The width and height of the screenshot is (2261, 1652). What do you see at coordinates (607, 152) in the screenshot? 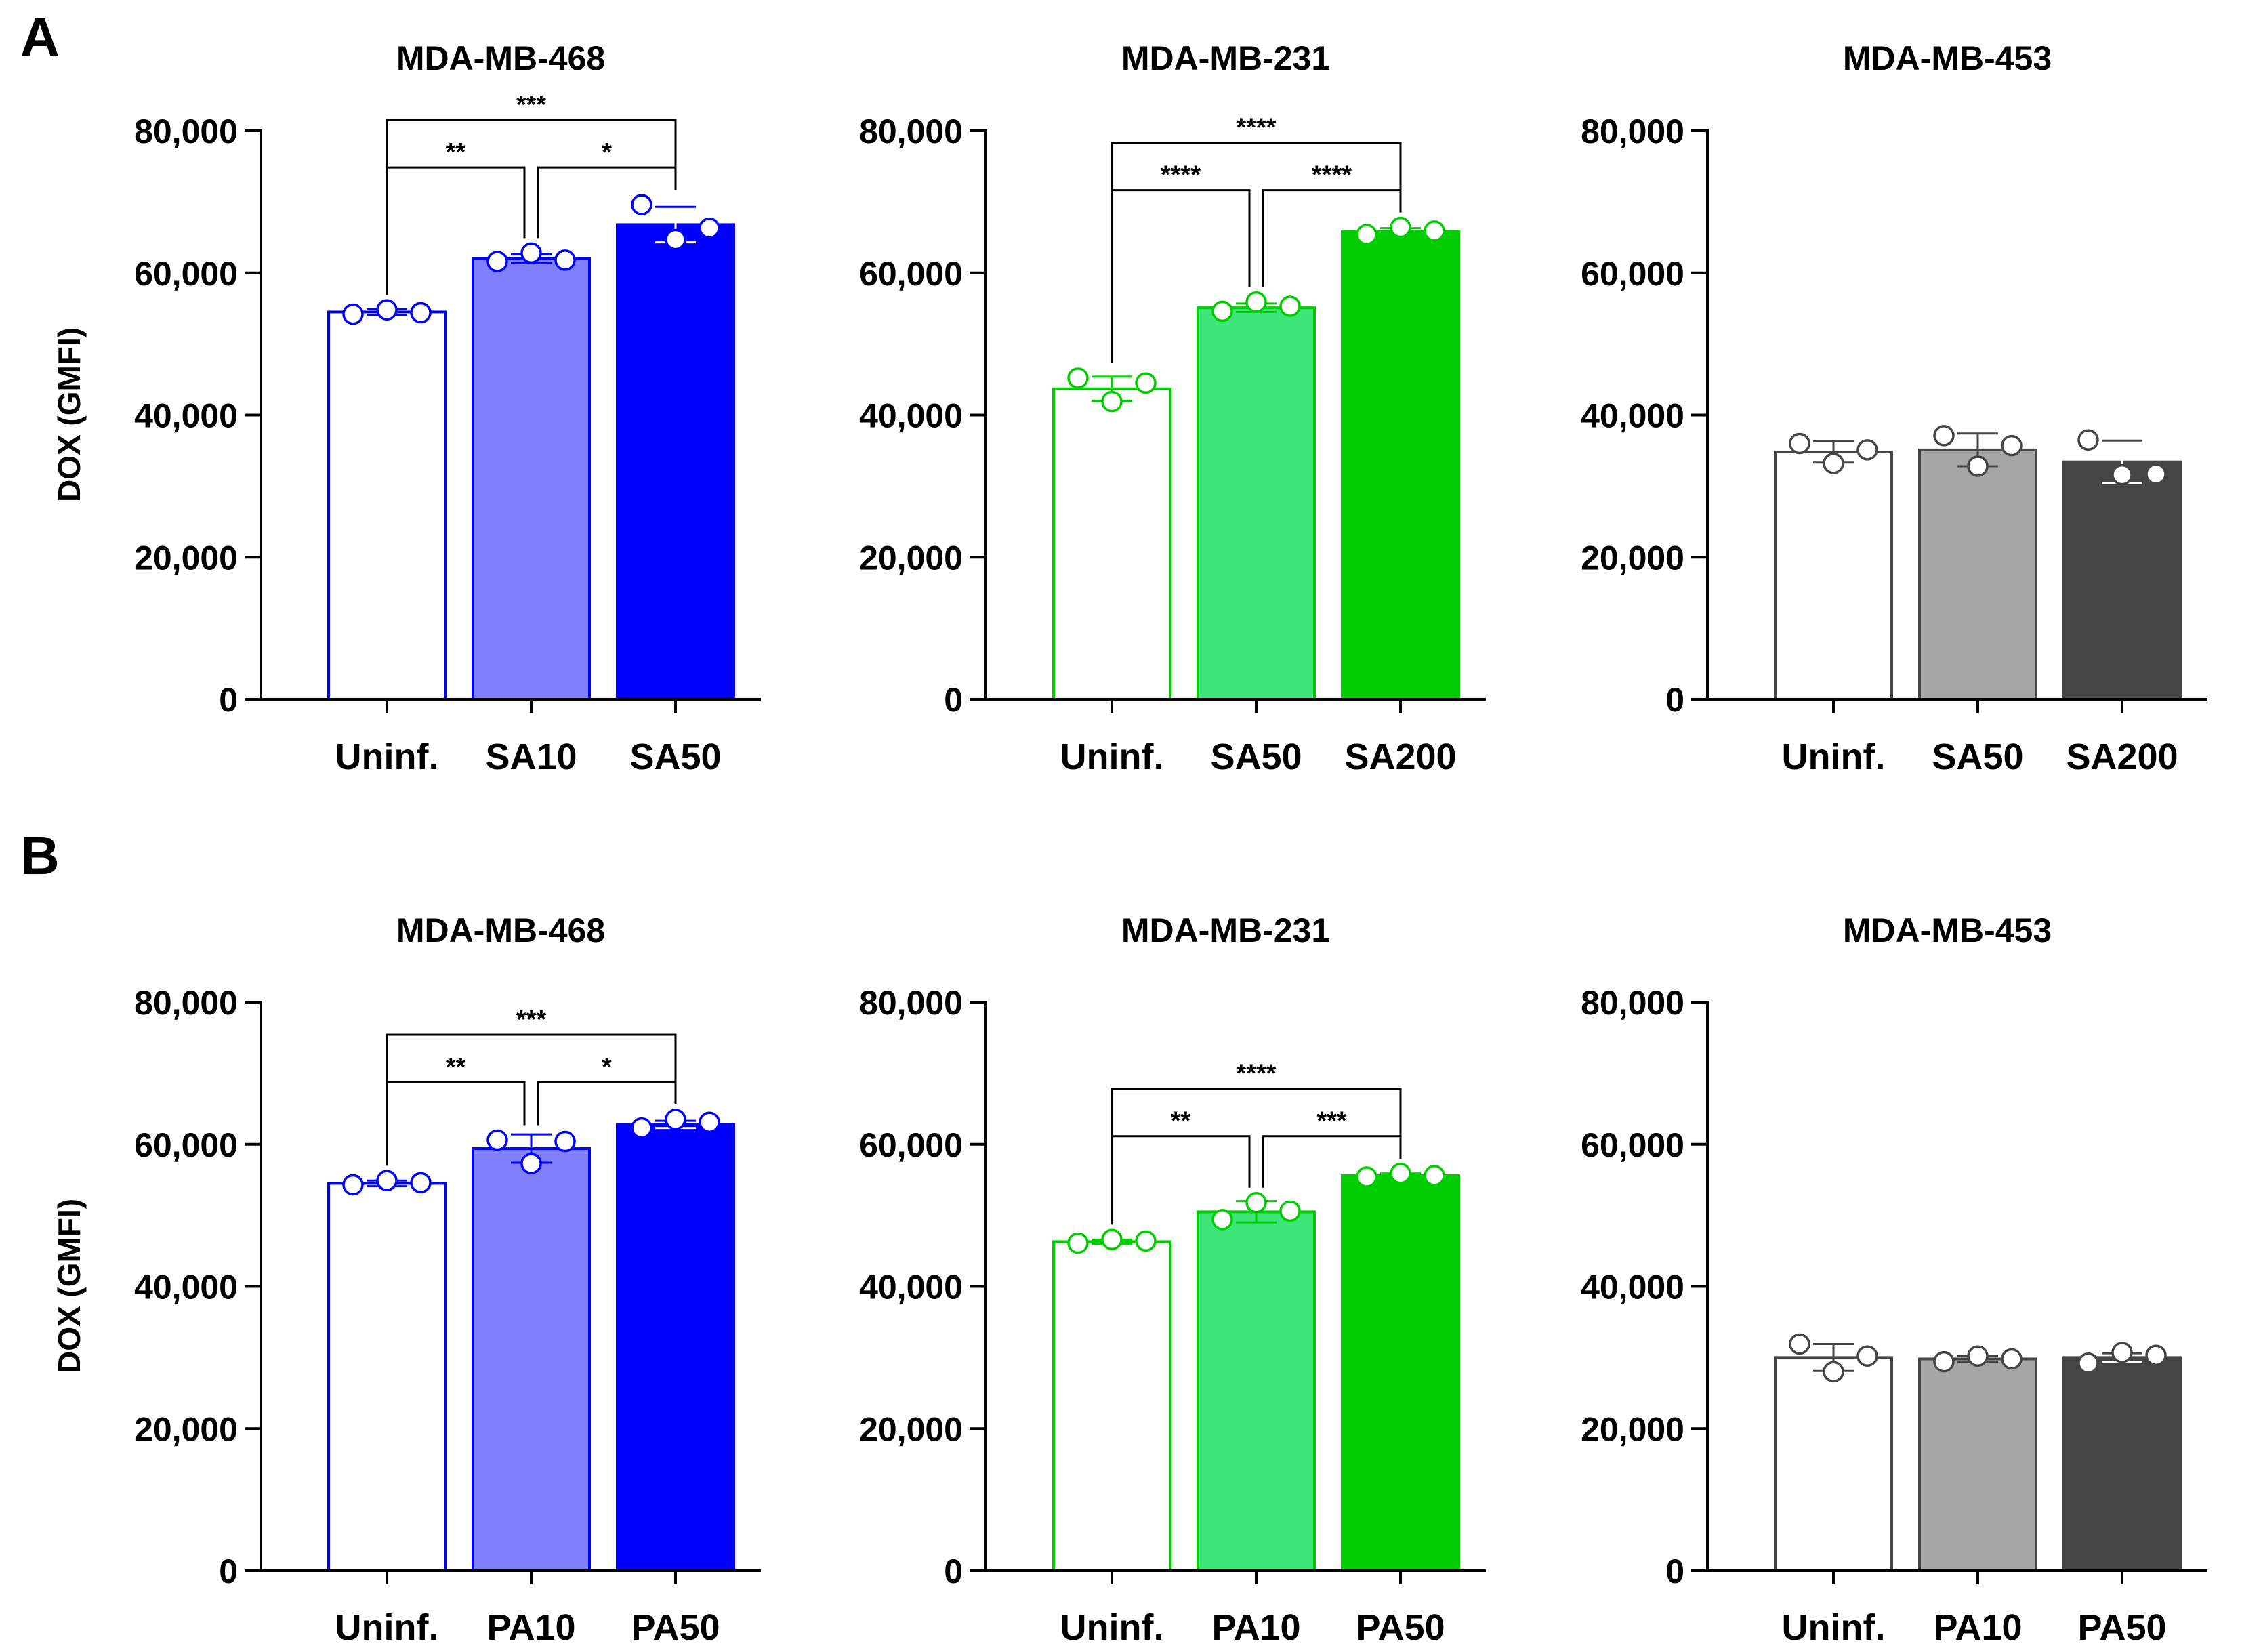
I see `significance-label: *` at bounding box center [607, 152].